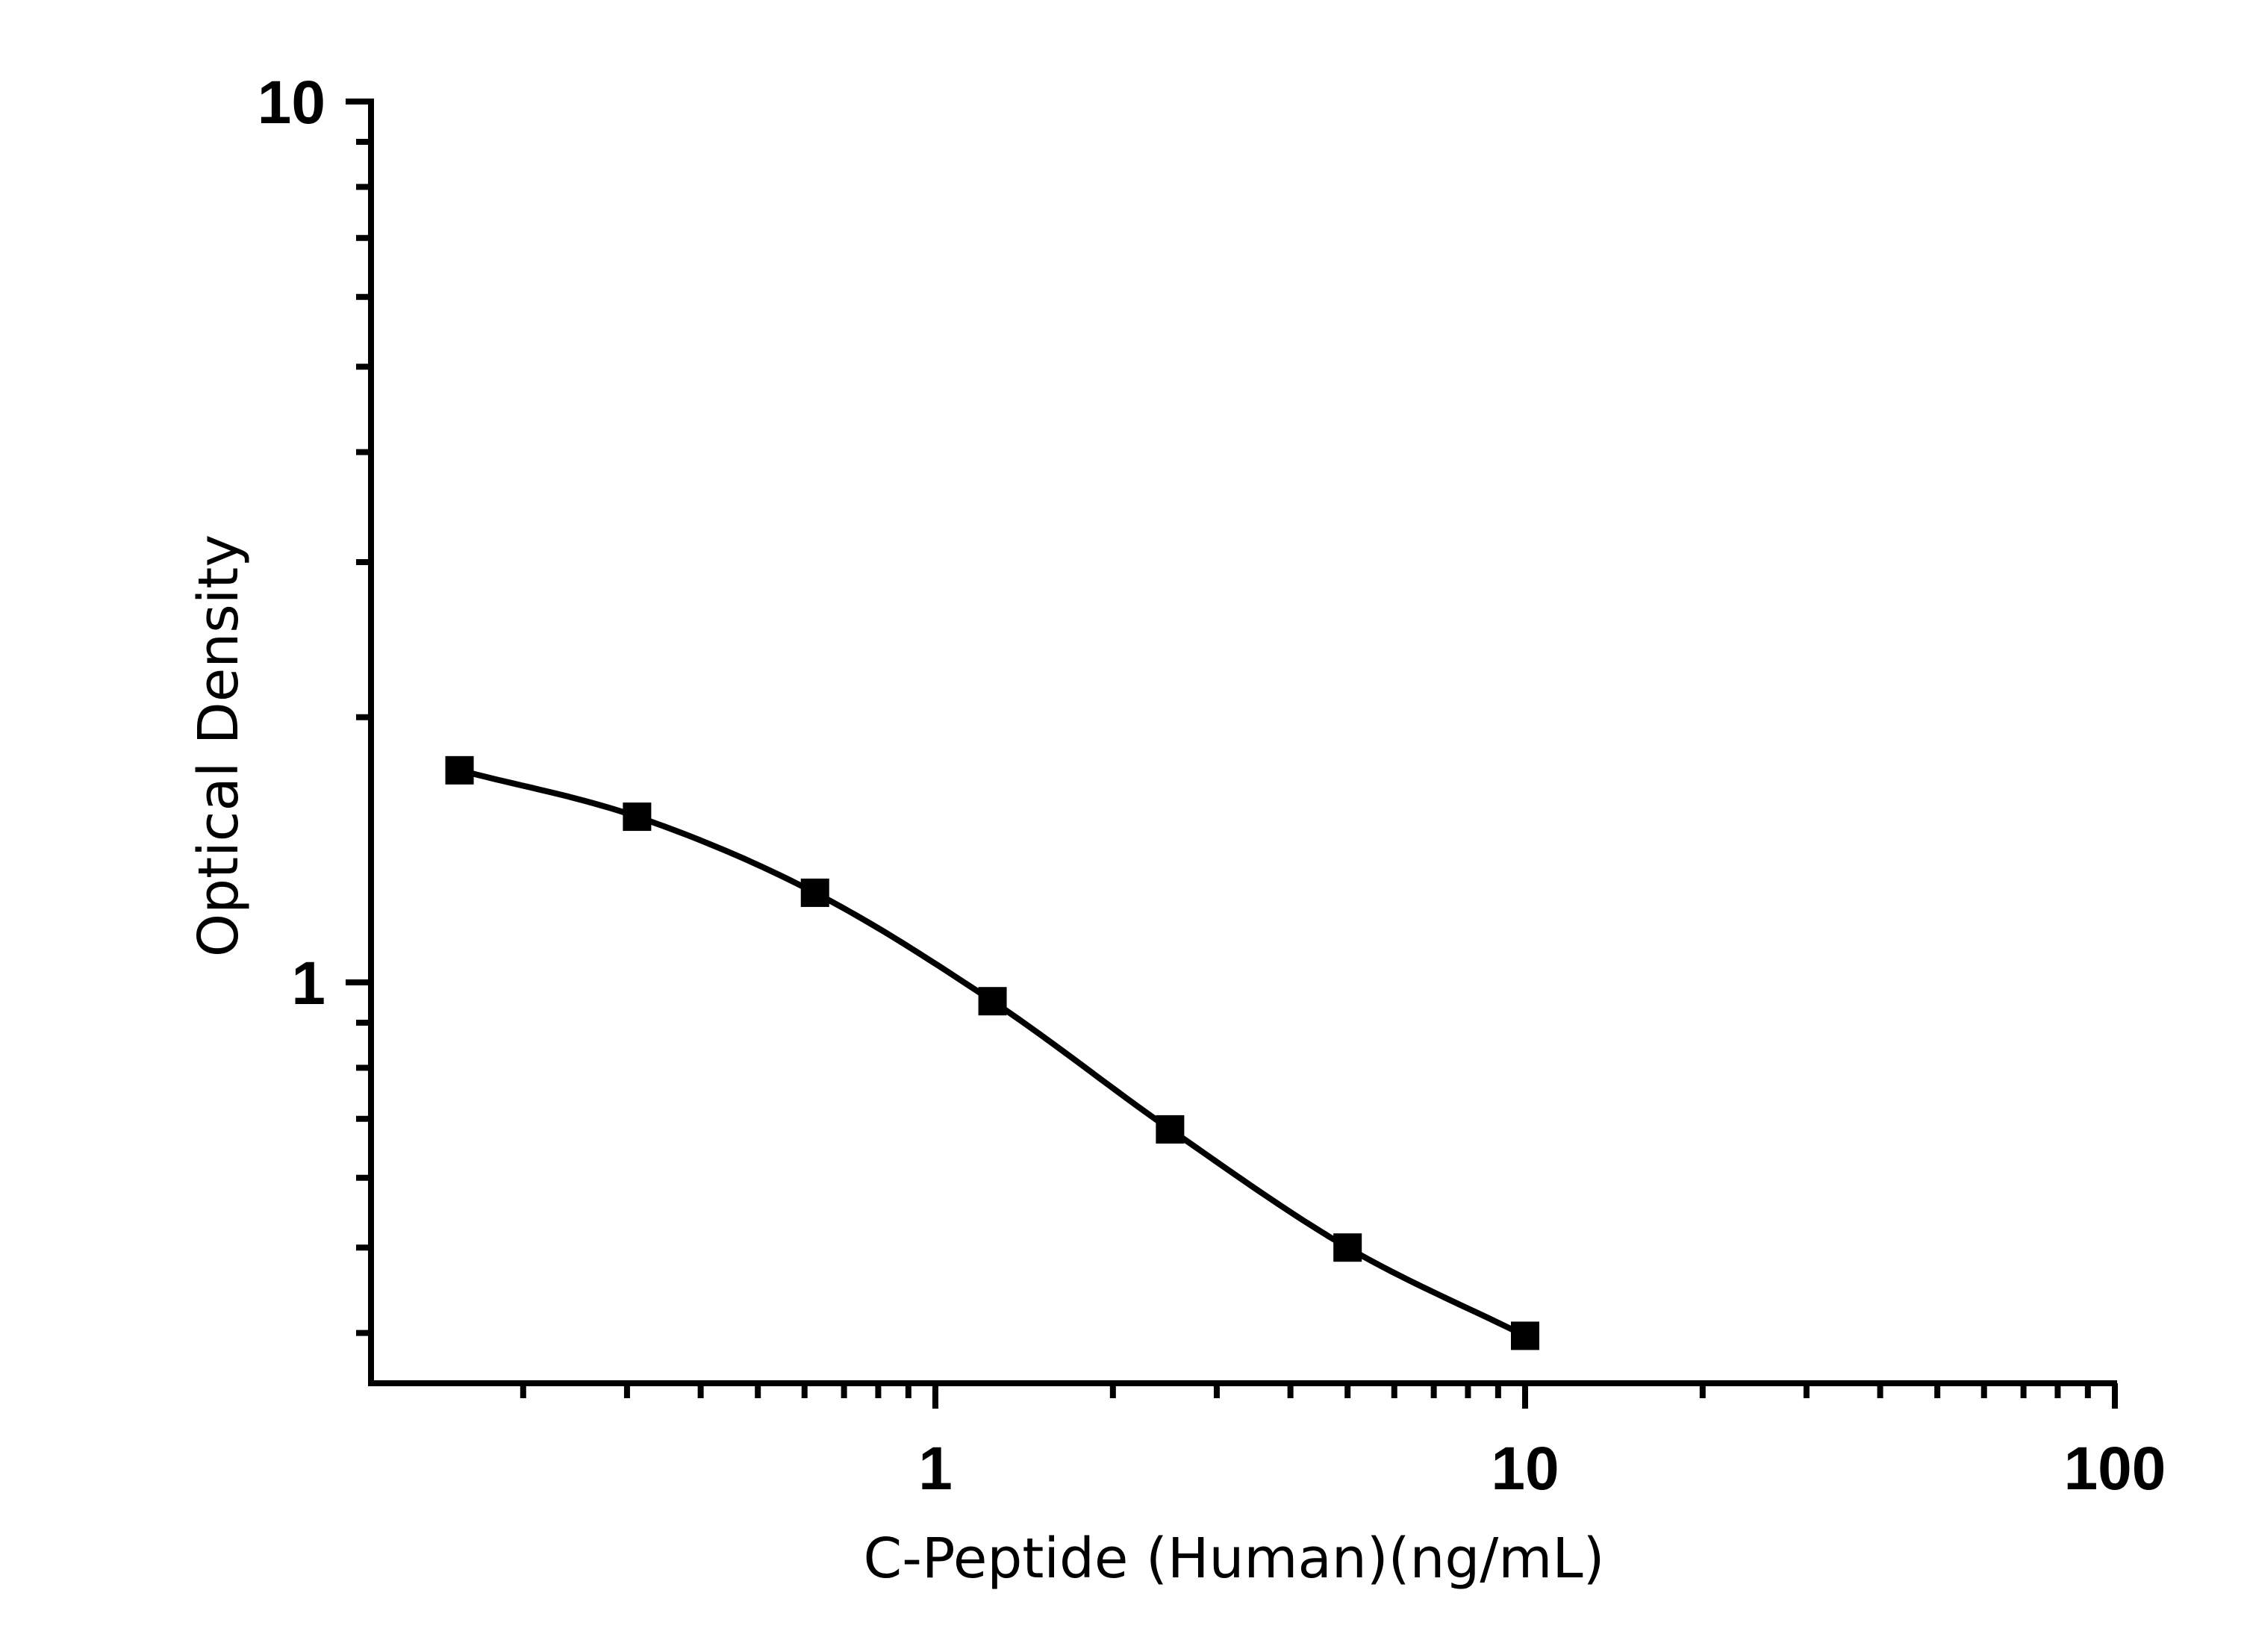 This screenshot has width=2244, height=1652. I want to click on y-axis-title: Optical Density, so click(219, 745).